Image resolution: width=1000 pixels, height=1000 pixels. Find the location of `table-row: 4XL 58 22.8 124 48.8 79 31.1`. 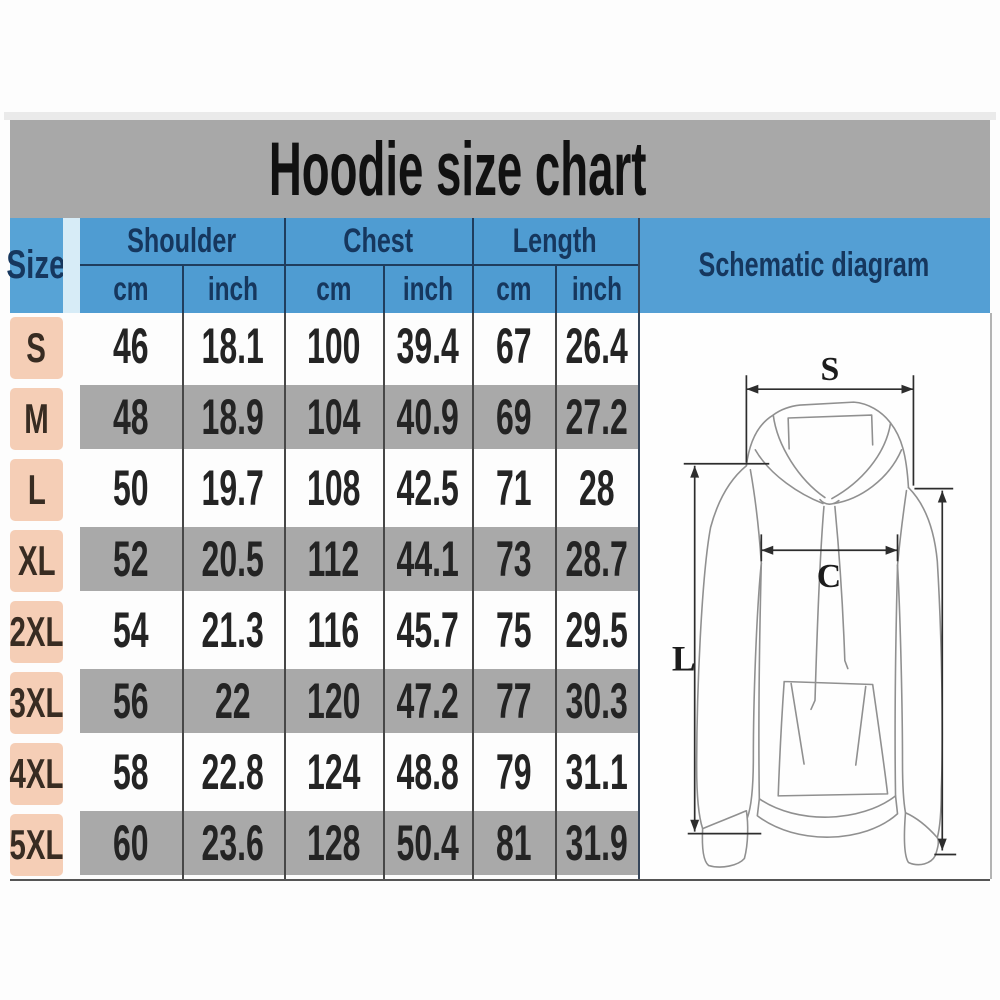

table-row: 4XL 58 22.8 124 48.8 79 31.1 is located at coordinates (500, 774).